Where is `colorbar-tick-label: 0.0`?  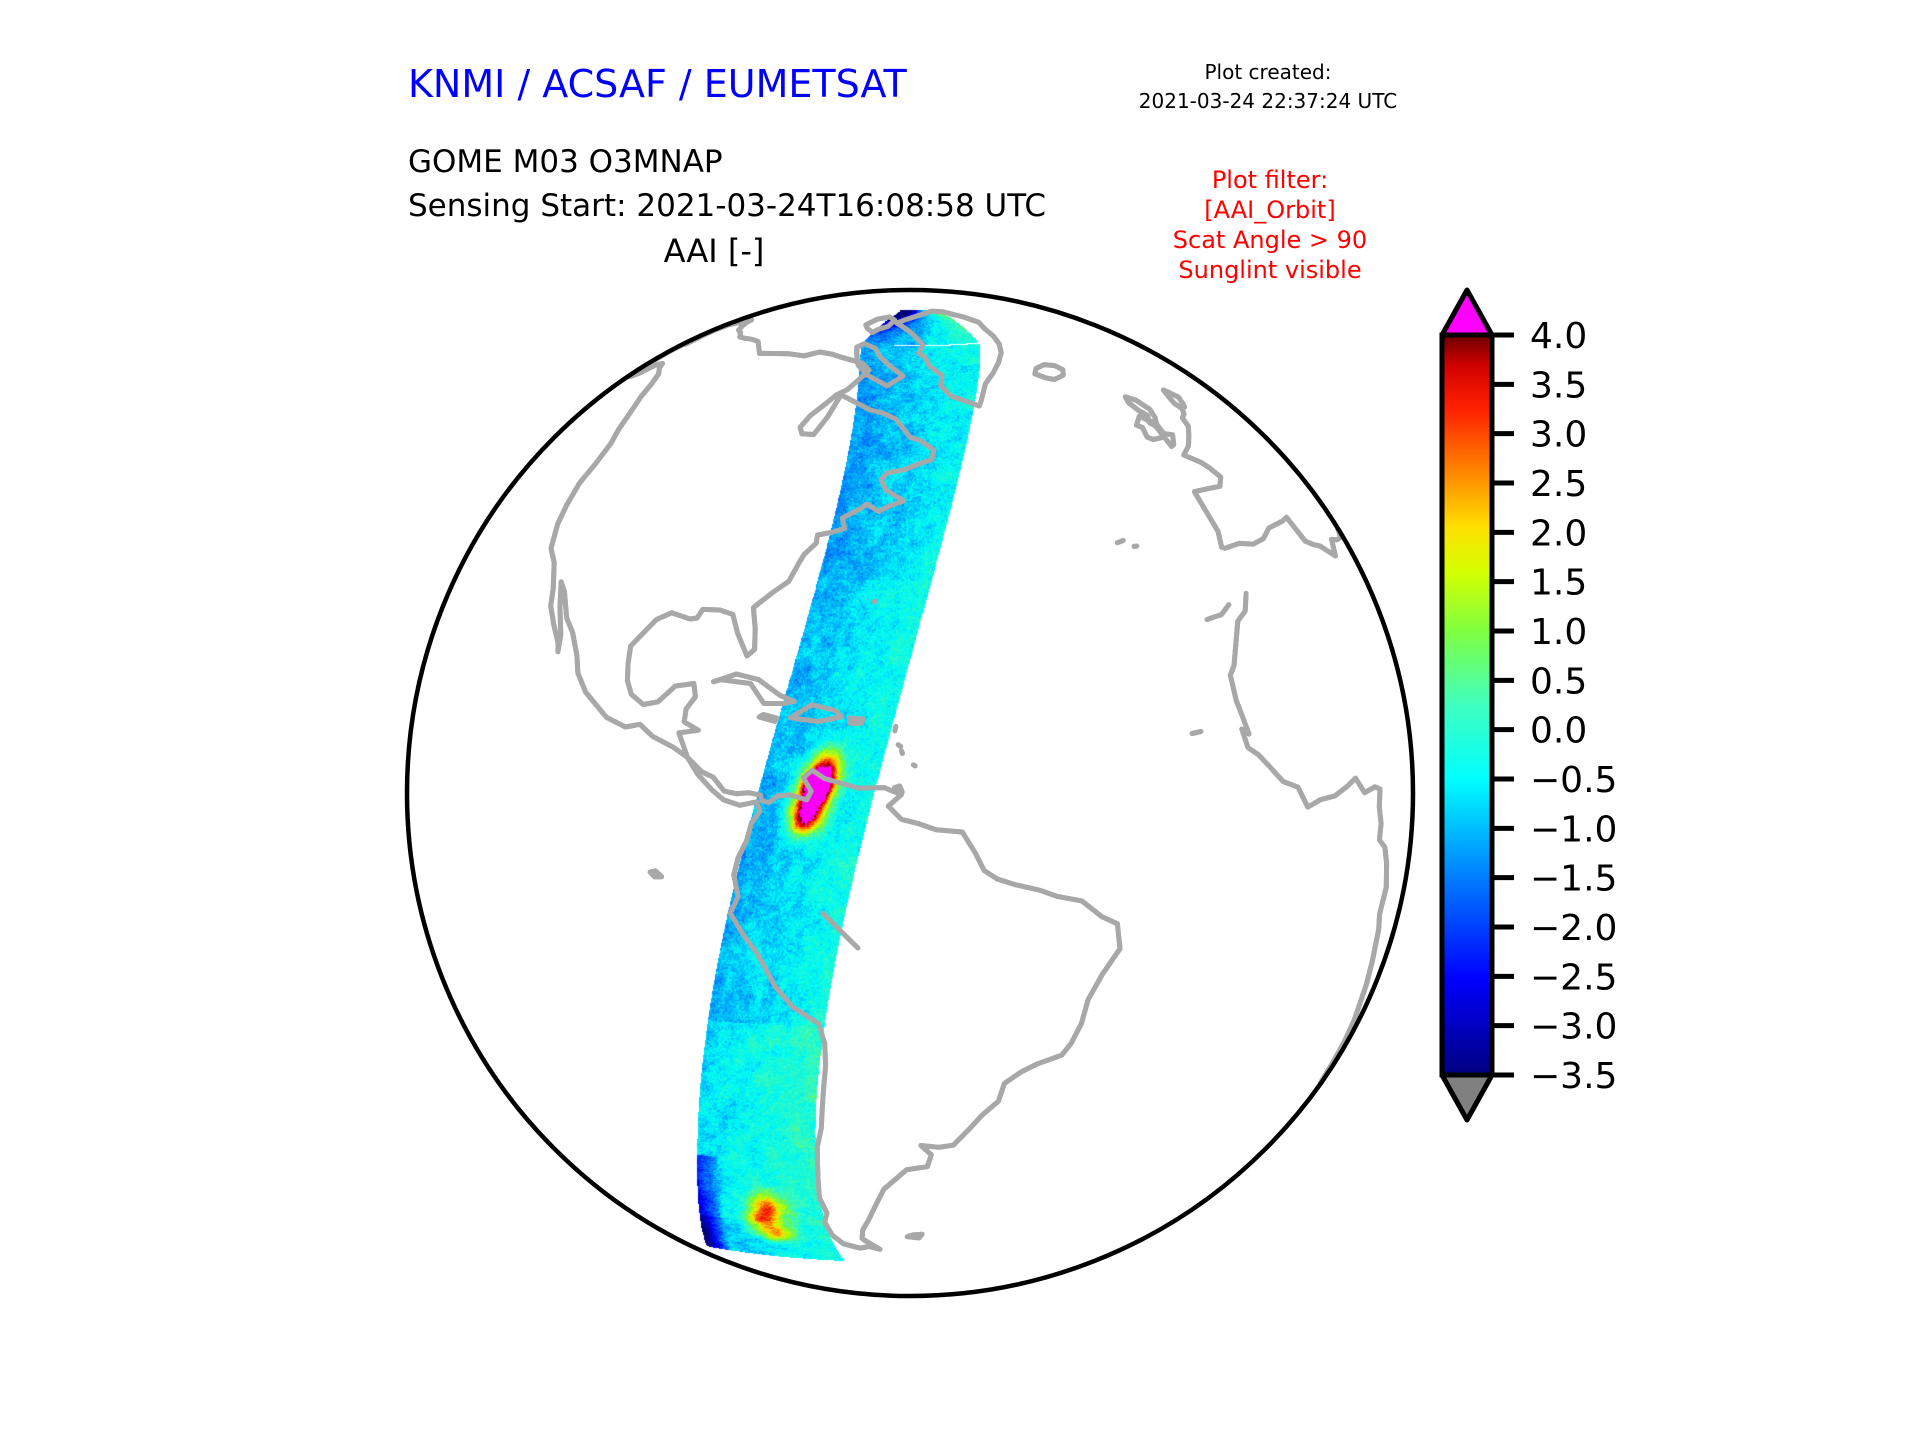 colorbar-tick-label: 0.0 is located at coordinates (1558, 731).